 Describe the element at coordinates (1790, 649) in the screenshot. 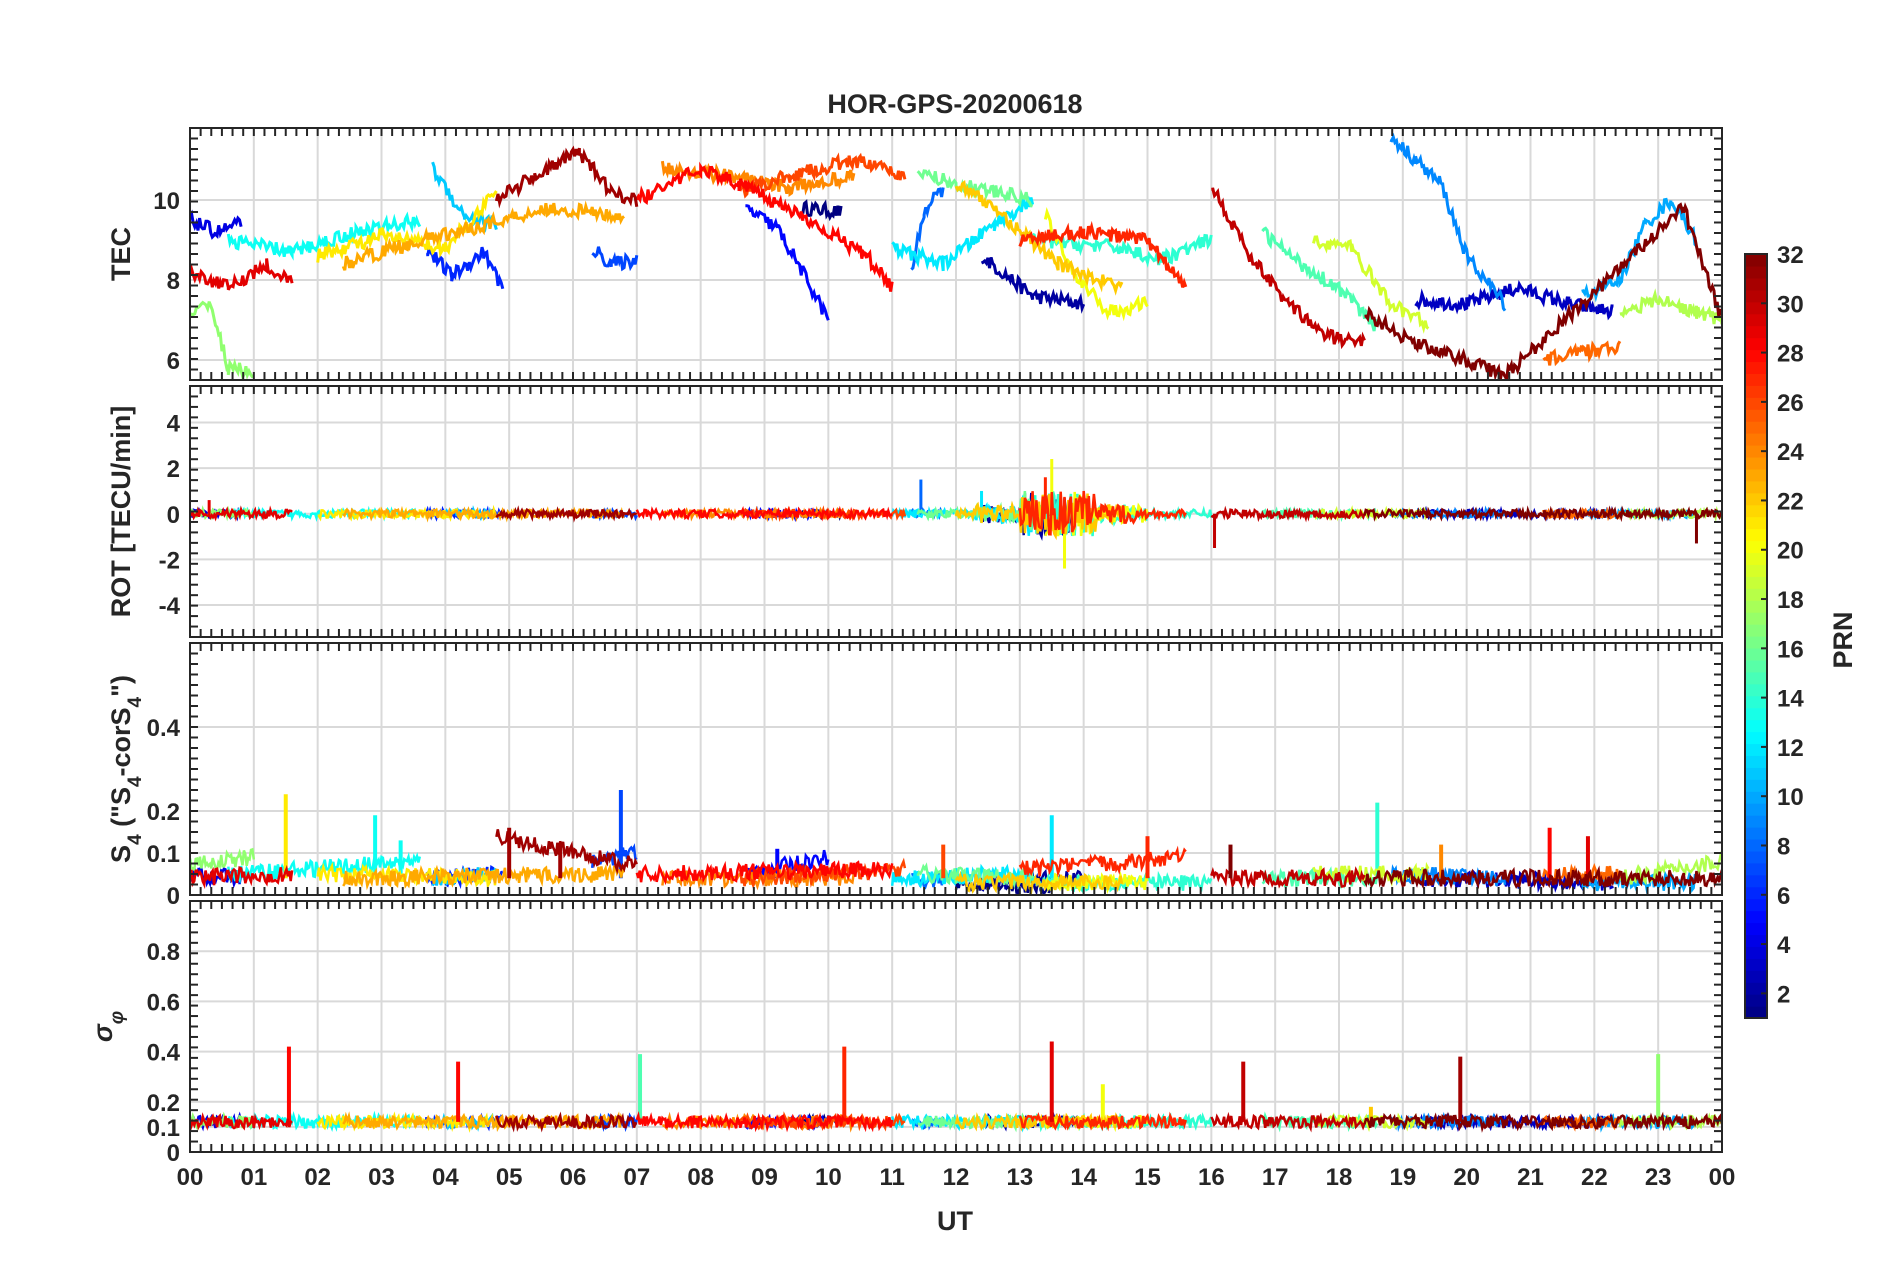

I see `colorbar-tick-label: 16` at that location.